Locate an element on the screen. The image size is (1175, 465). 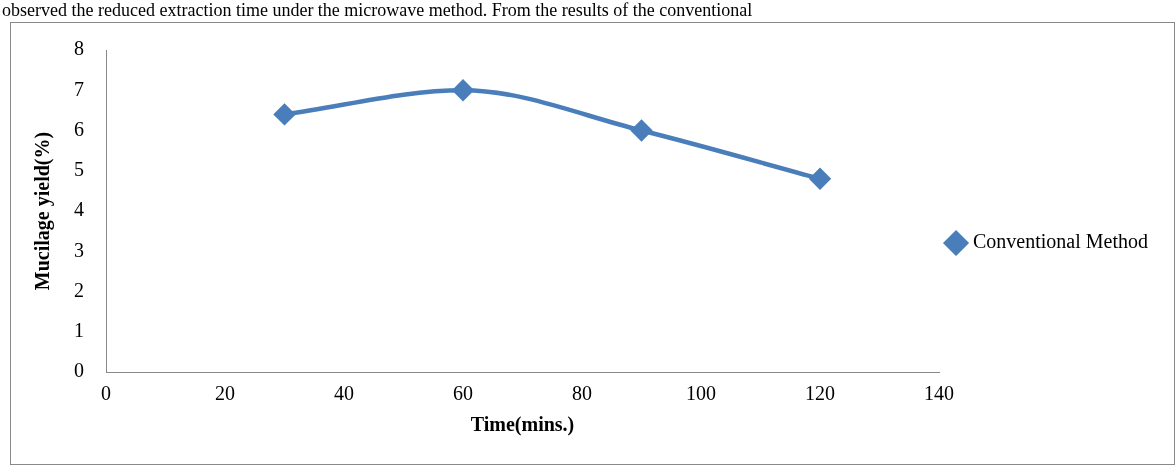
x-tick-label: 120 is located at coordinates (820, 393).